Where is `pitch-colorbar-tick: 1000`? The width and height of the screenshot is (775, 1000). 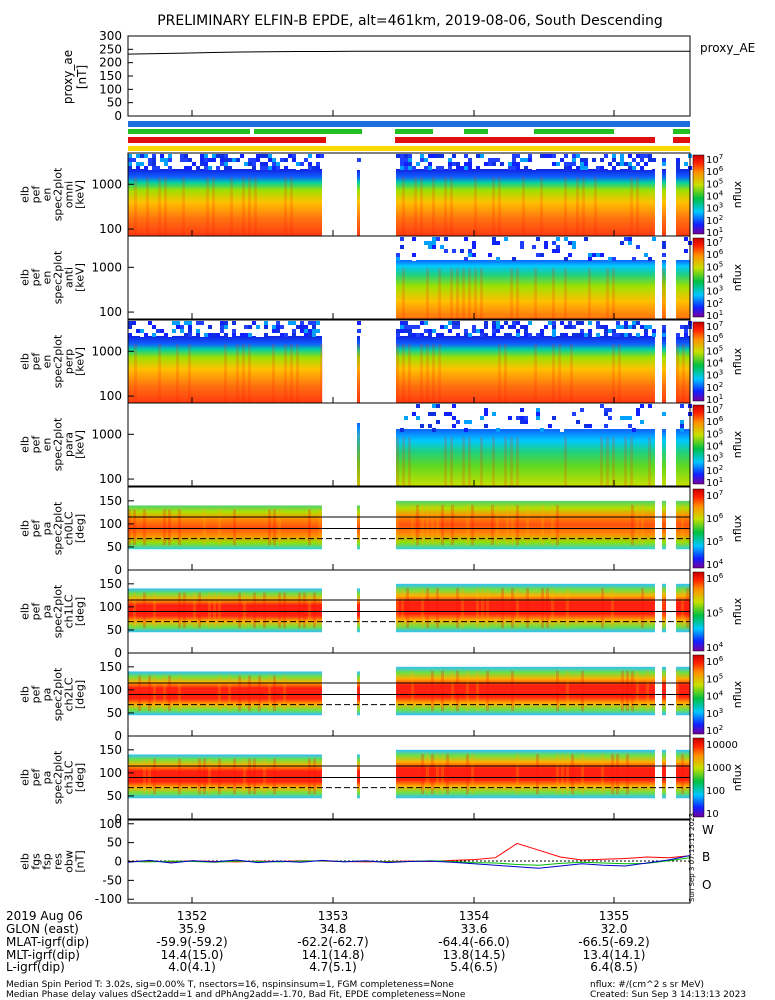
pitch-colorbar-tick: 1000 is located at coordinates (718, 768).